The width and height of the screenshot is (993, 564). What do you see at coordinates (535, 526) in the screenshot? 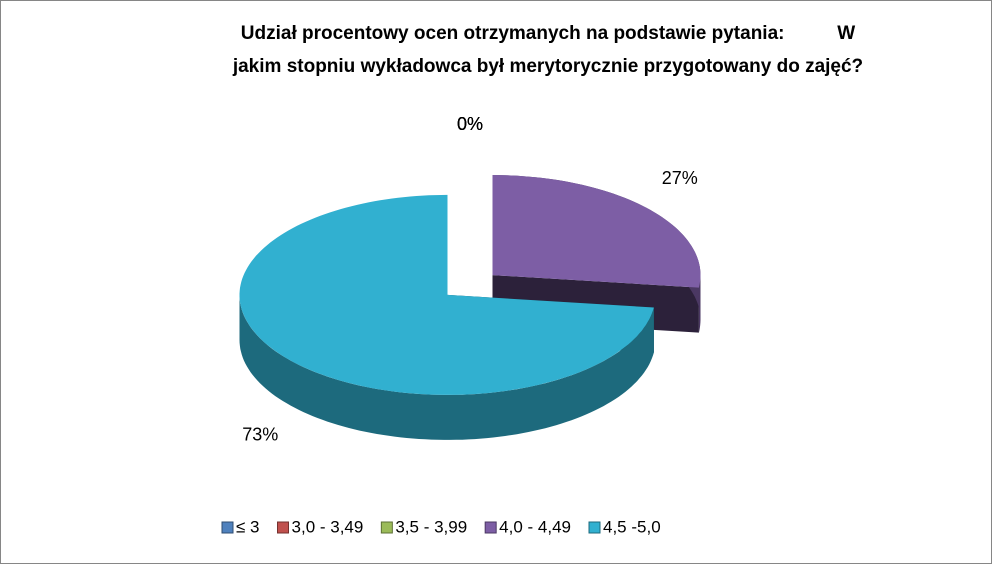
I see `legend-label: 4,0 - 4,49` at bounding box center [535, 526].